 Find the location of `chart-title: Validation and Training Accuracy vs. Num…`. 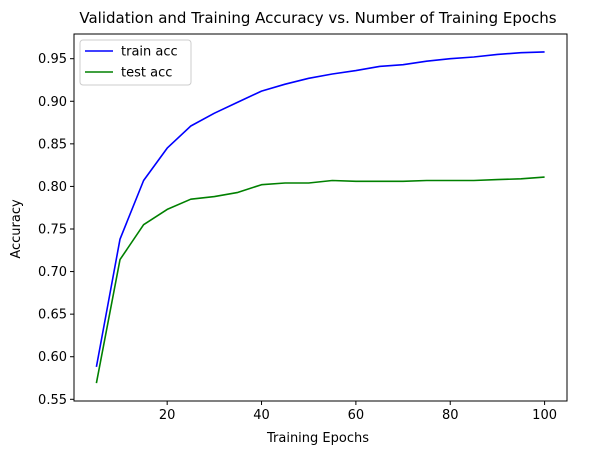

chart-title: Validation and Training Accuracy vs. Num… is located at coordinates (317, 18).